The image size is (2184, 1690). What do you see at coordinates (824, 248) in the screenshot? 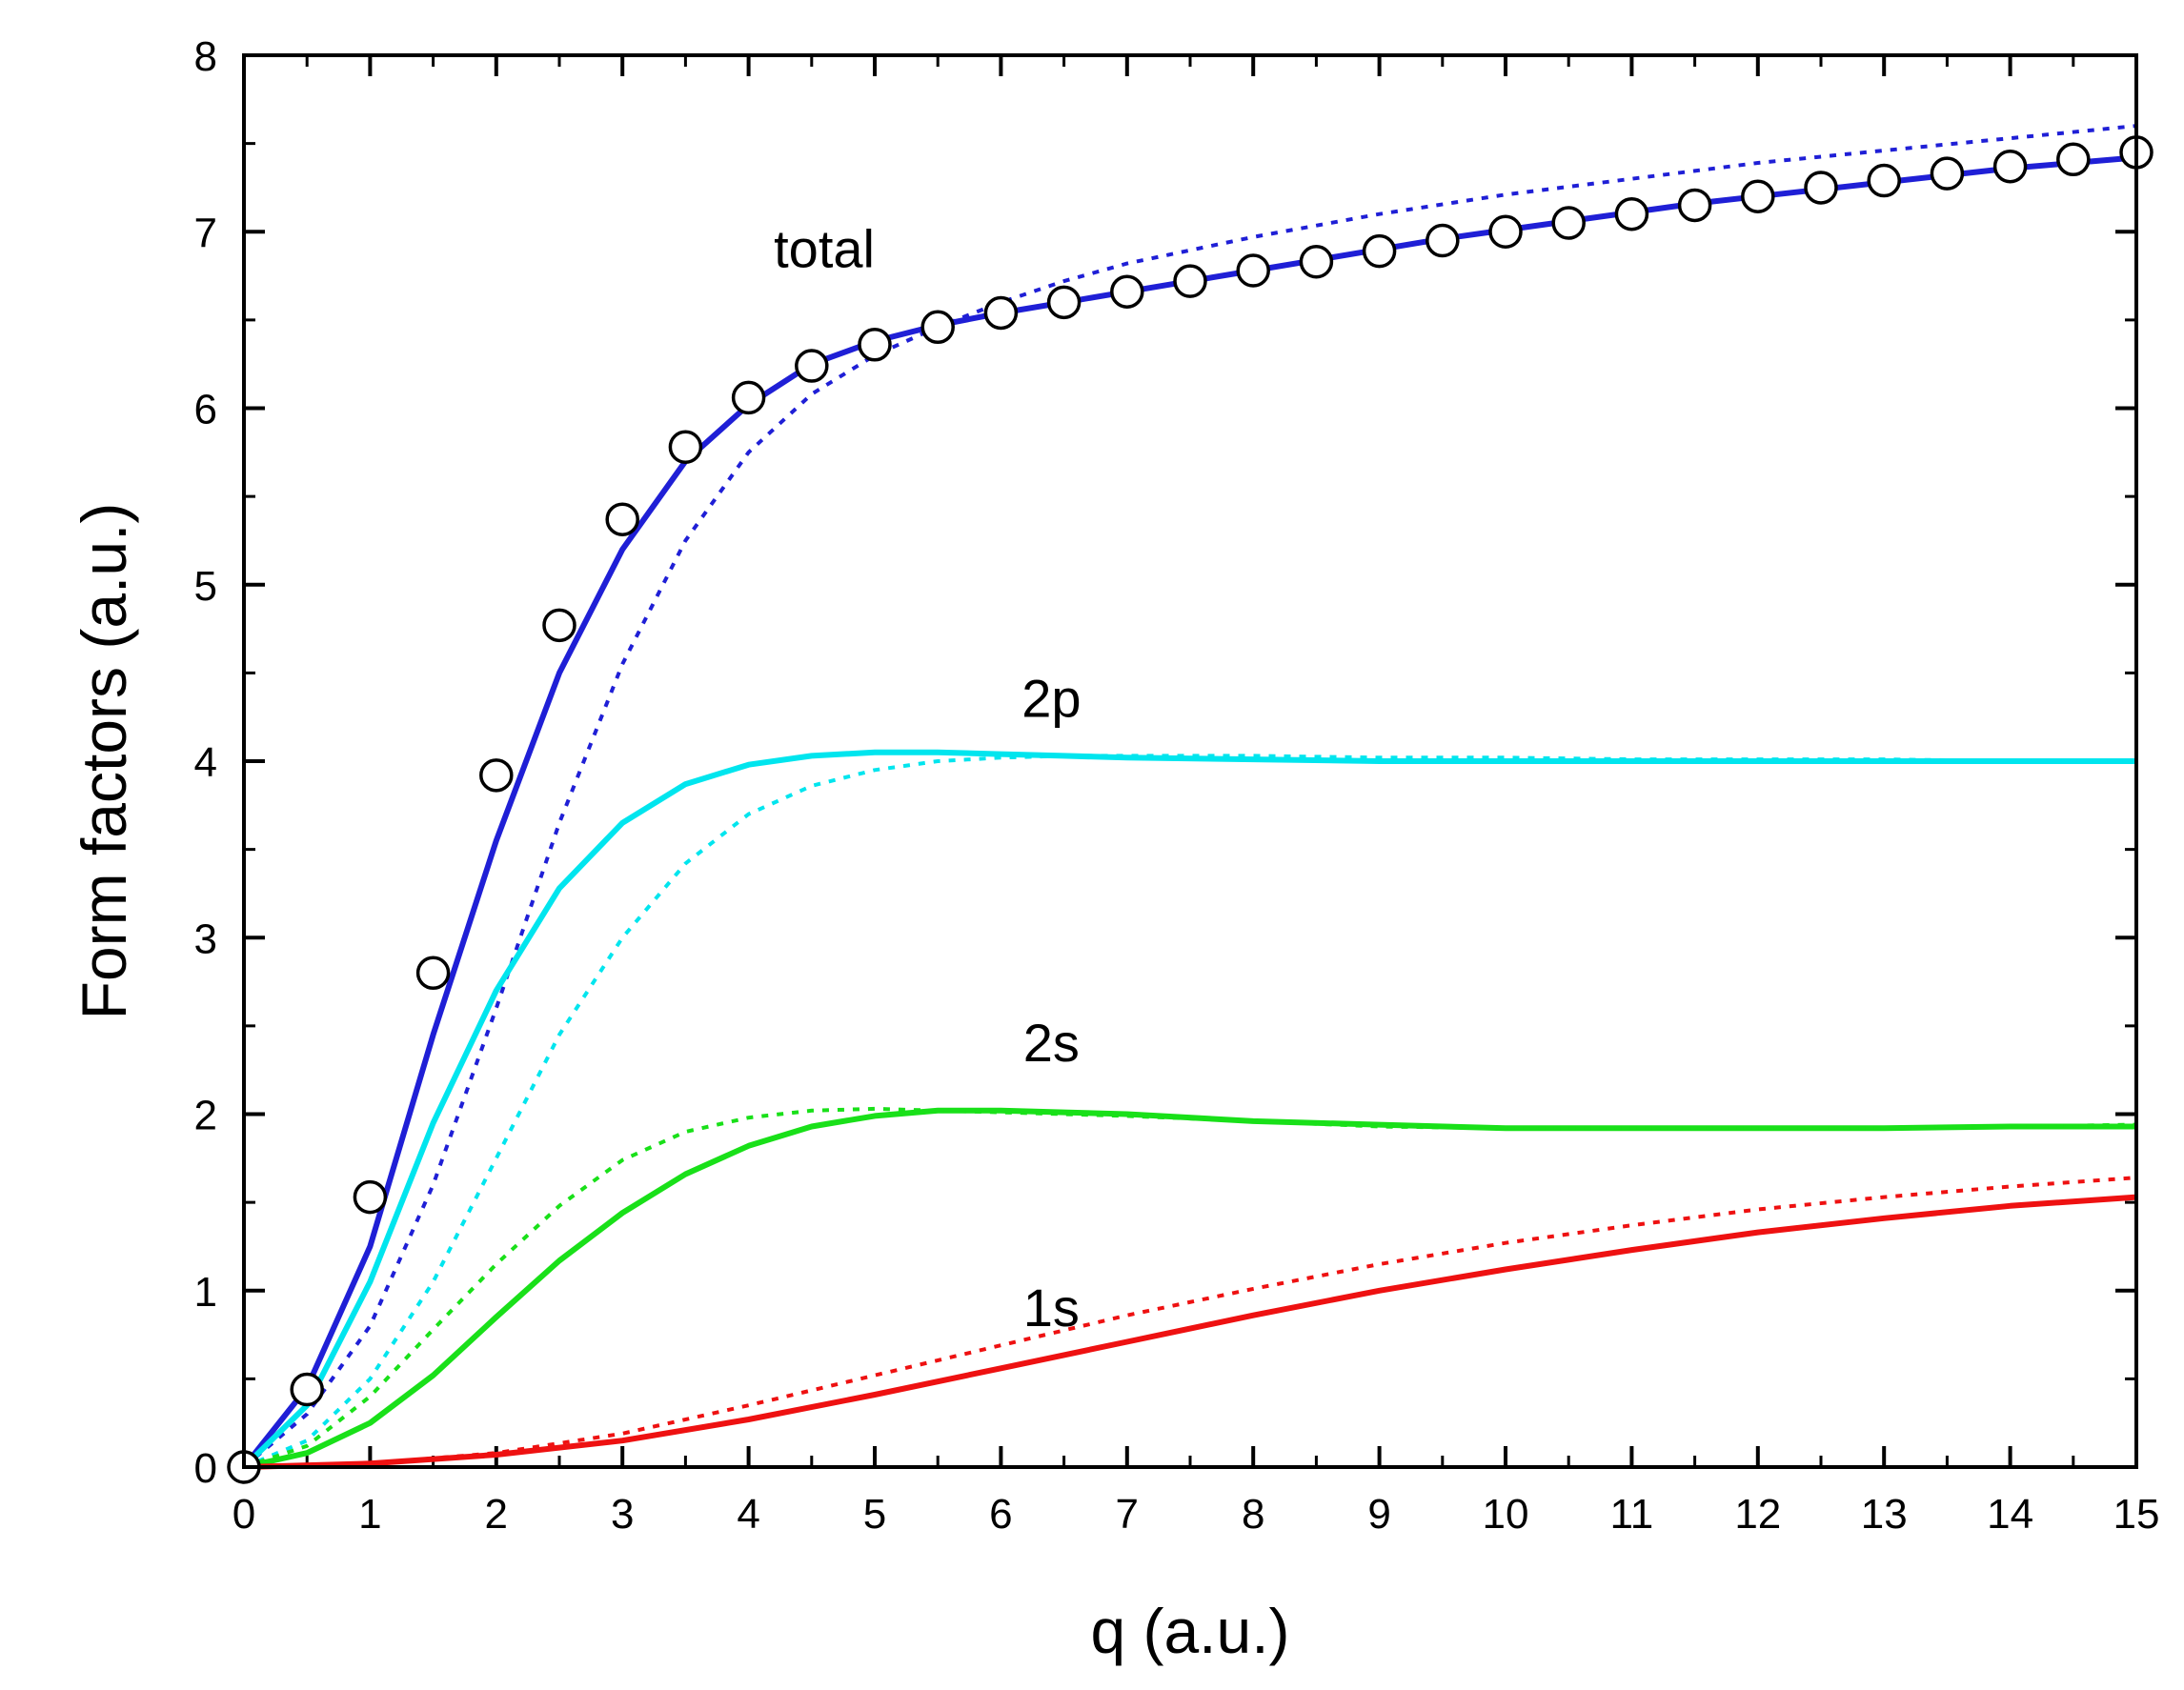
I see `annotation-label: total` at bounding box center [824, 248].